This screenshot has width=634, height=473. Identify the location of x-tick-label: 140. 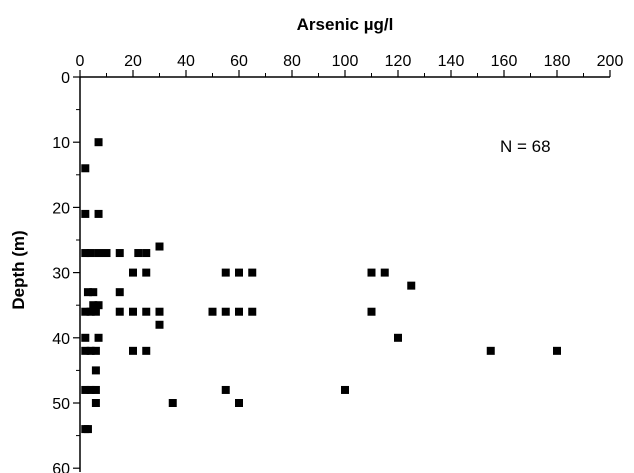
(451, 61).